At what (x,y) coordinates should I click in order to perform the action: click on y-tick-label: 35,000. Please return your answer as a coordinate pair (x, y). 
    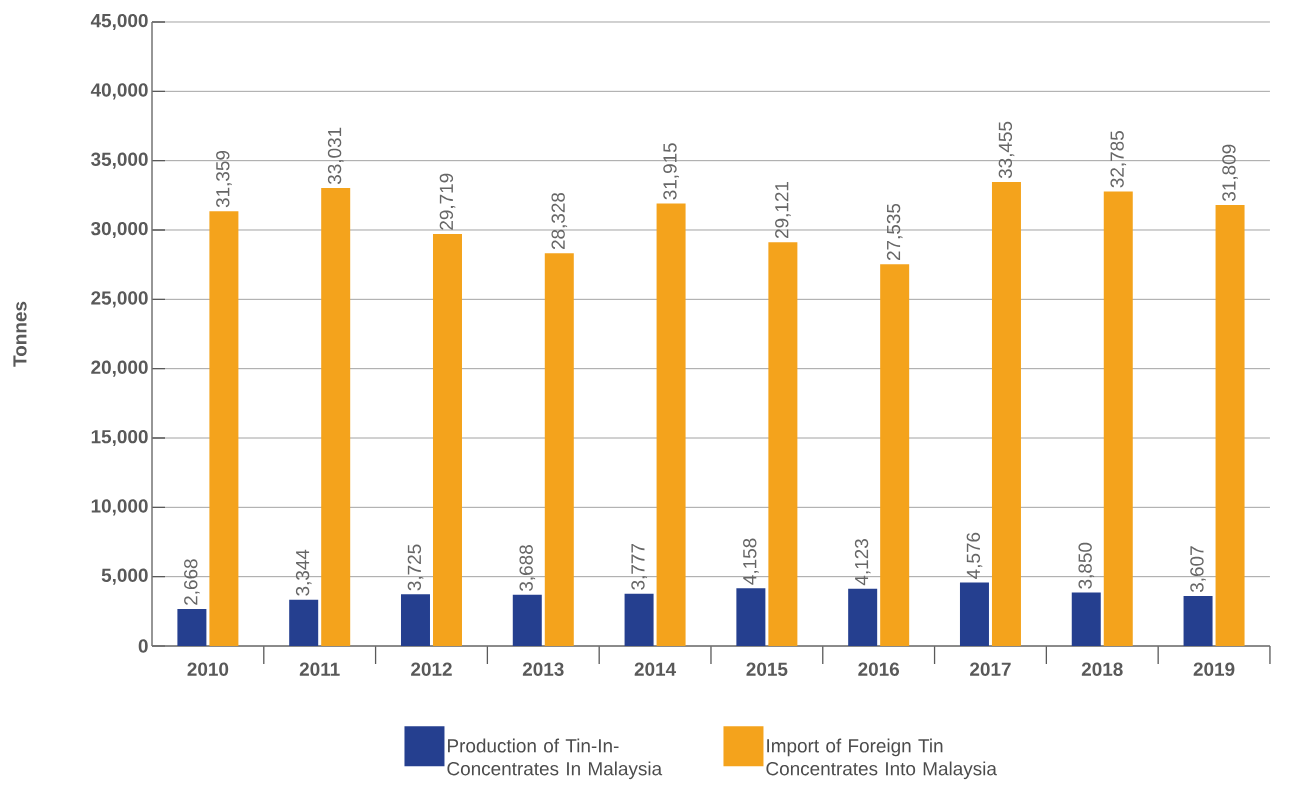
    Looking at the image, I should click on (119, 160).